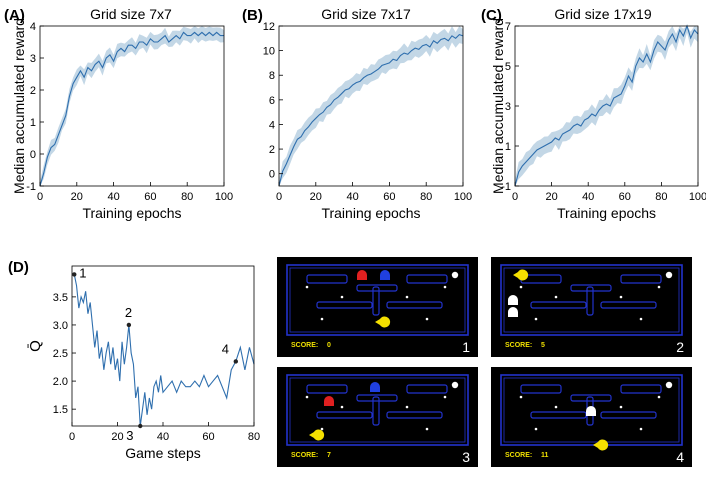 The width and height of the screenshot is (706, 479). I want to click on score-value: 7, so click(329, 455).